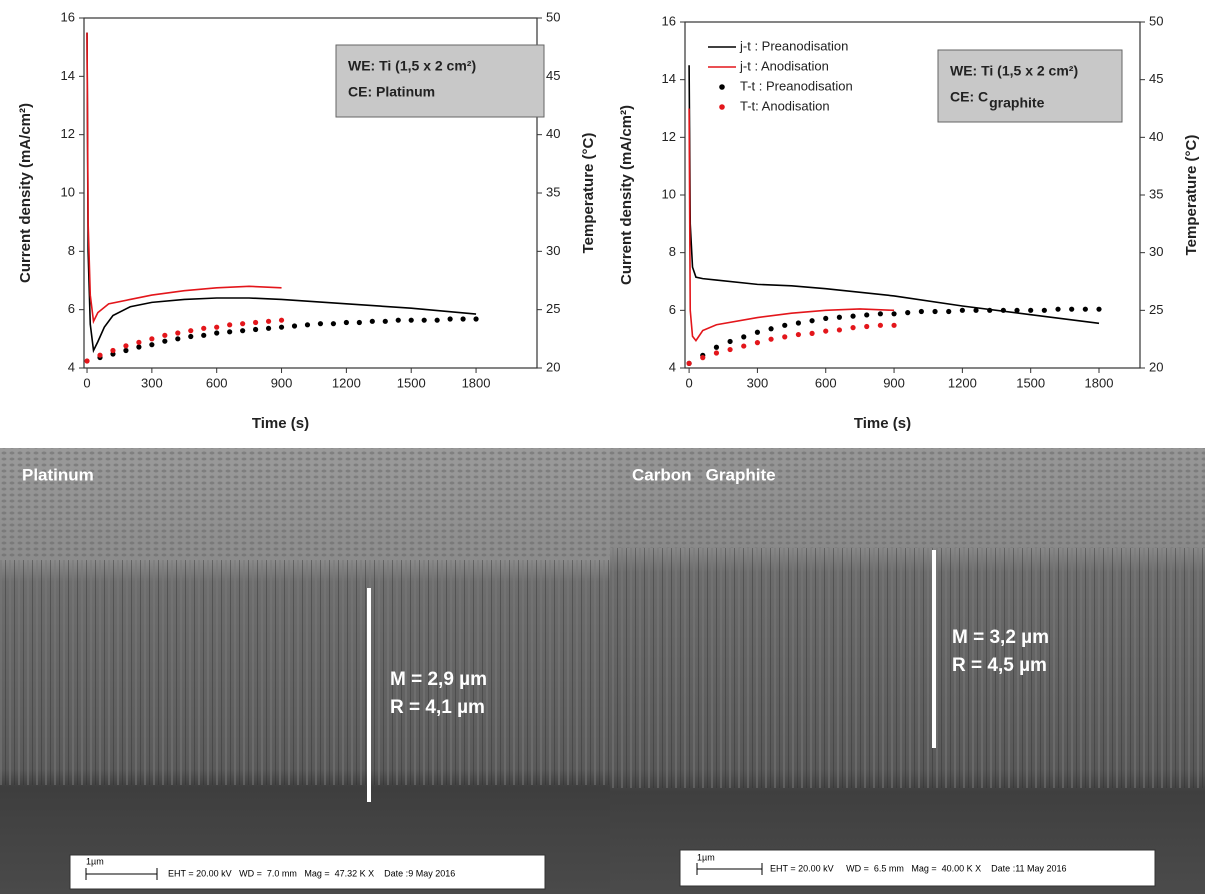 The height and width of the screenshot is (894, 1205). Describe the element at coordinates (793, 45) in the screenshot. I see `legend-label: j-t : Preanodisation` at that location.